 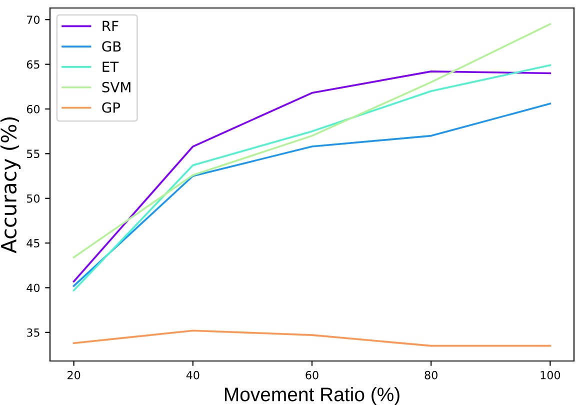 What do you see at coordinates (110, 67) in the screenshot?
I see `legend-label: ET` at bounding box center [110, 67].